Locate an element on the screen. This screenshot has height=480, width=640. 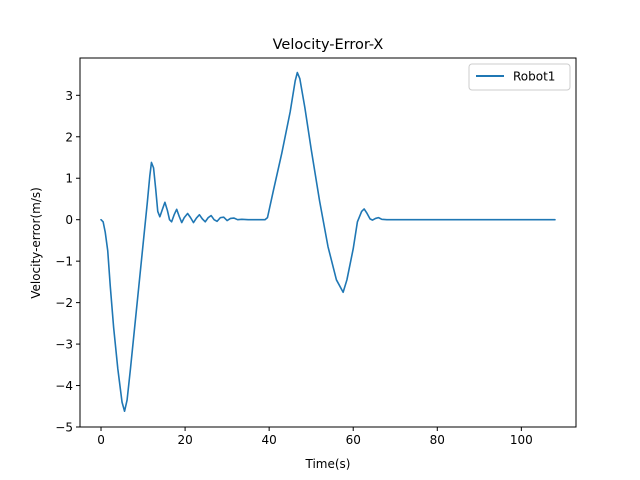
x-axis-label: Time(s) is located at coordinates (328, 464).